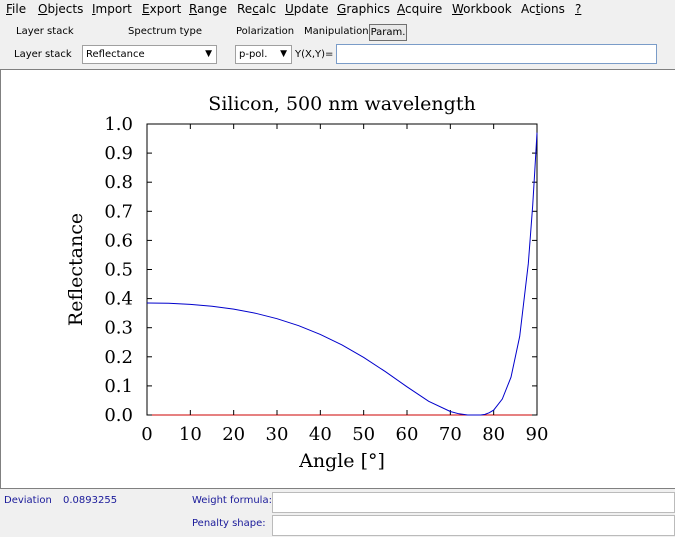  I want to click on polarization-header: Polarization, so click(265, 31).